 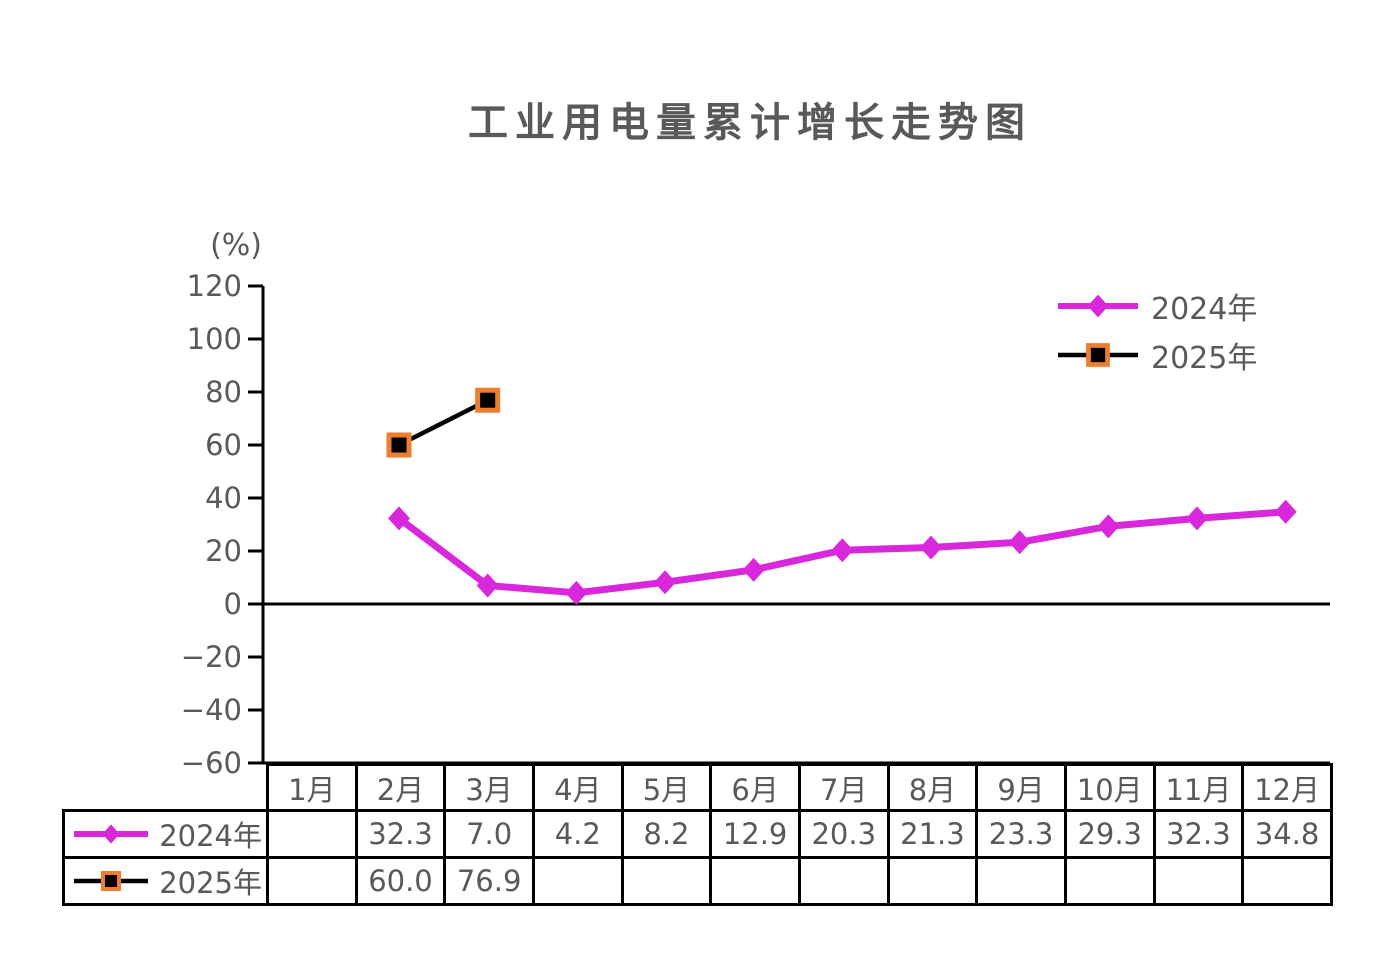 I want to click on y-axis-tick-label: −20, so click(x=211, y=657).